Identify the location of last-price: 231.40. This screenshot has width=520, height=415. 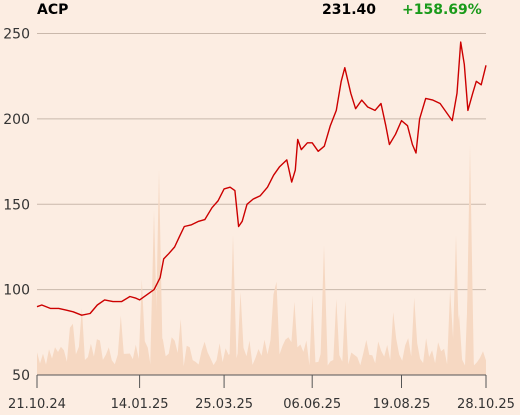
(349, 10).